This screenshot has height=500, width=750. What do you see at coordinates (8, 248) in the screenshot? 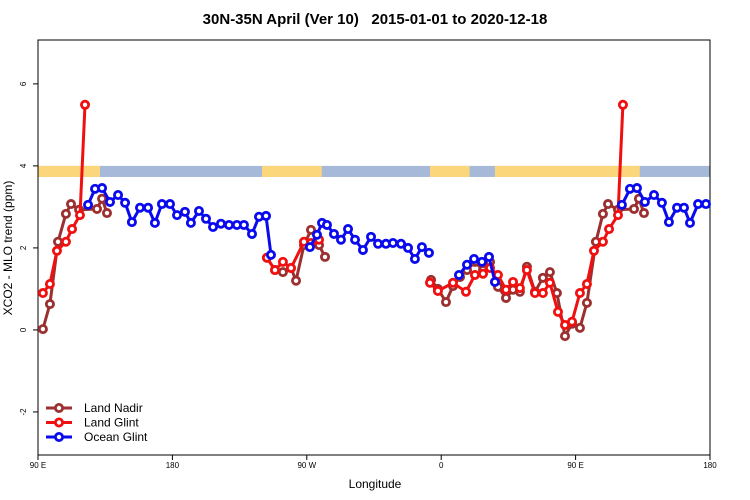
I see `y-axis-label: XCO2 - MLO trend (ppm)` at bounding box center [8, 248].